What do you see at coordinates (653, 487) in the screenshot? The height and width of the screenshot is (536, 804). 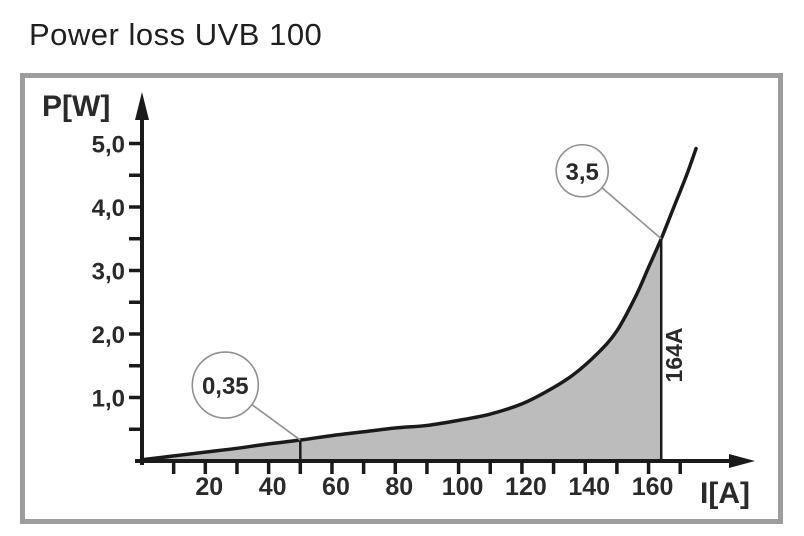 I see `x-tick-label: 160` at bounding box center [653, 487].